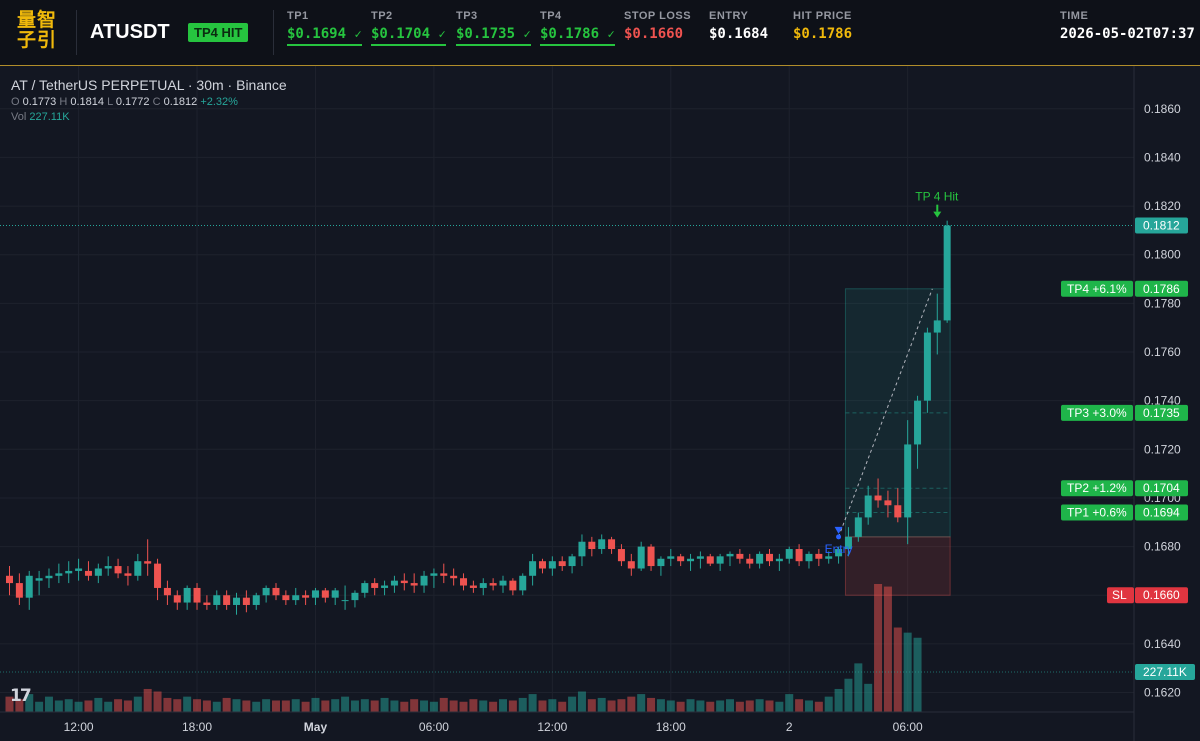 Image resolution: width=1200 pixels, height=741 pixels. I want to click on tp4-price-tag: 0.1786, so click(1161, 289).